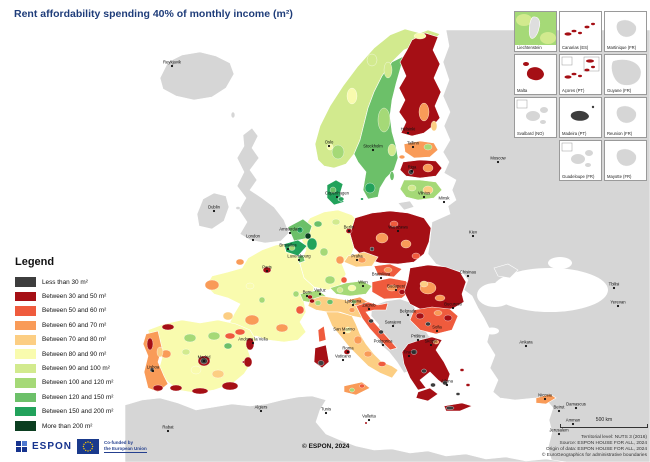  Describe the element at coordinates (253, 339) in the screenshot. I see `city-label: Andorra la Vella` at that location.